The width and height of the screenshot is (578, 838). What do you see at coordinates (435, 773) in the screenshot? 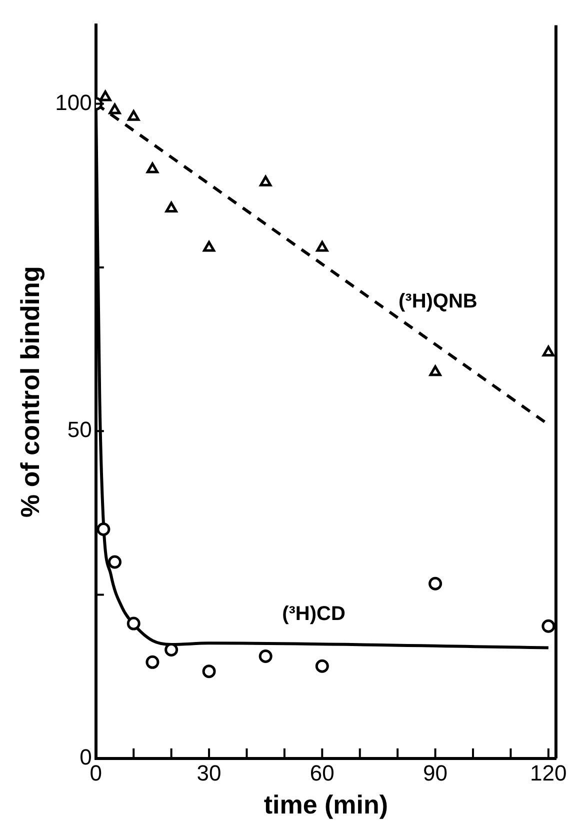
I see `x-tick-label: 90` at bounding box center [435, 773].